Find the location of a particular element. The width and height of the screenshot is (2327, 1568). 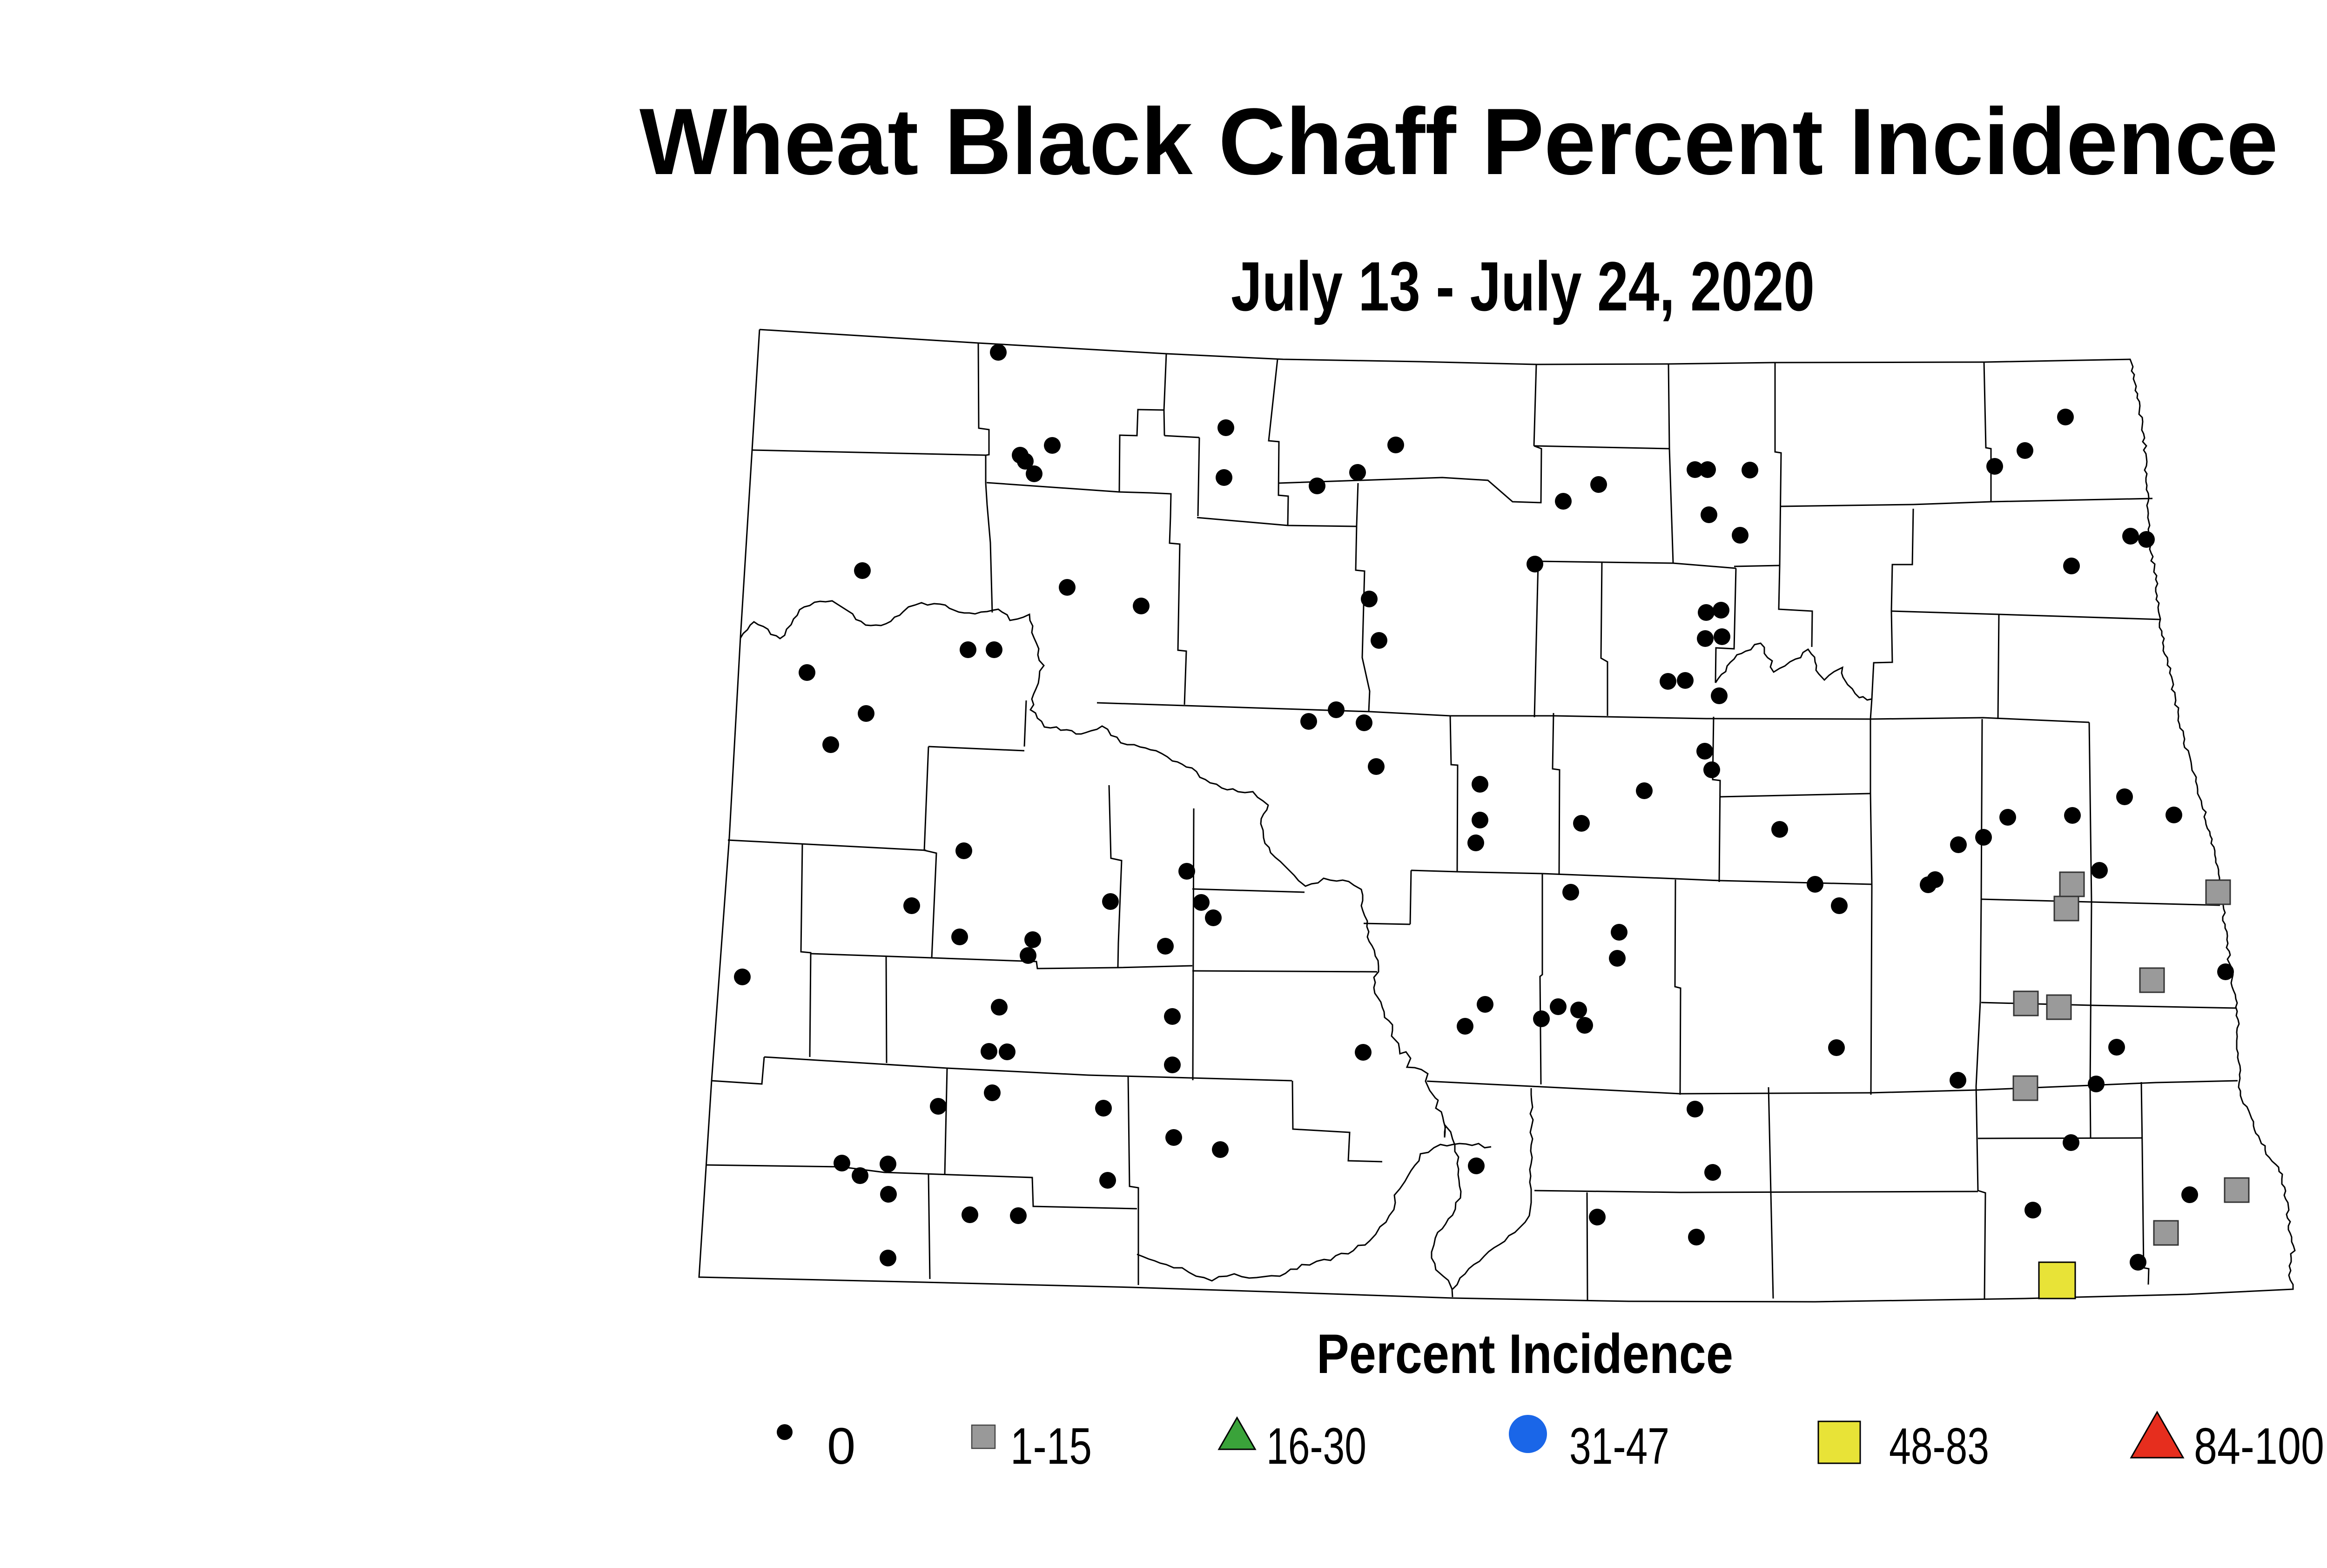

svg-text: 31-47 is located at coordinates (1619, 1446).